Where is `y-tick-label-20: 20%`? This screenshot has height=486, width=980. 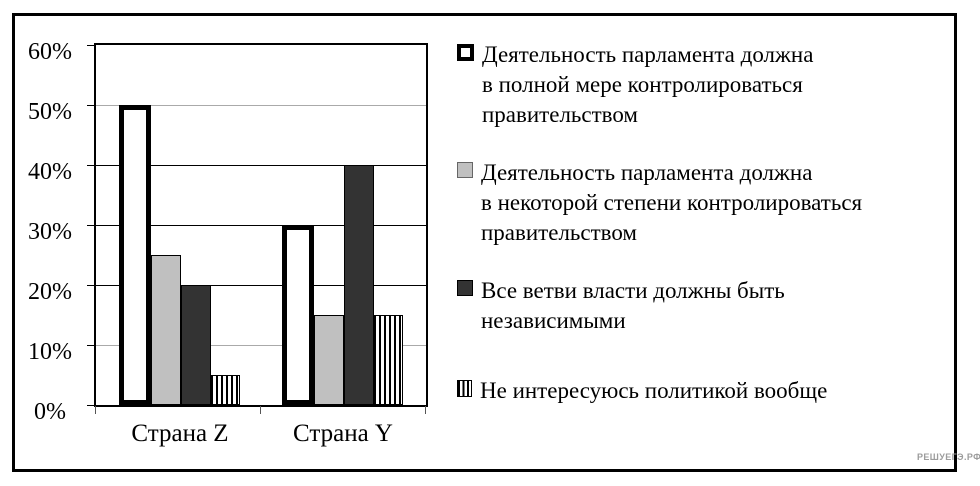
y-tick-label-20: 20% is located at coordinates (50, 292).